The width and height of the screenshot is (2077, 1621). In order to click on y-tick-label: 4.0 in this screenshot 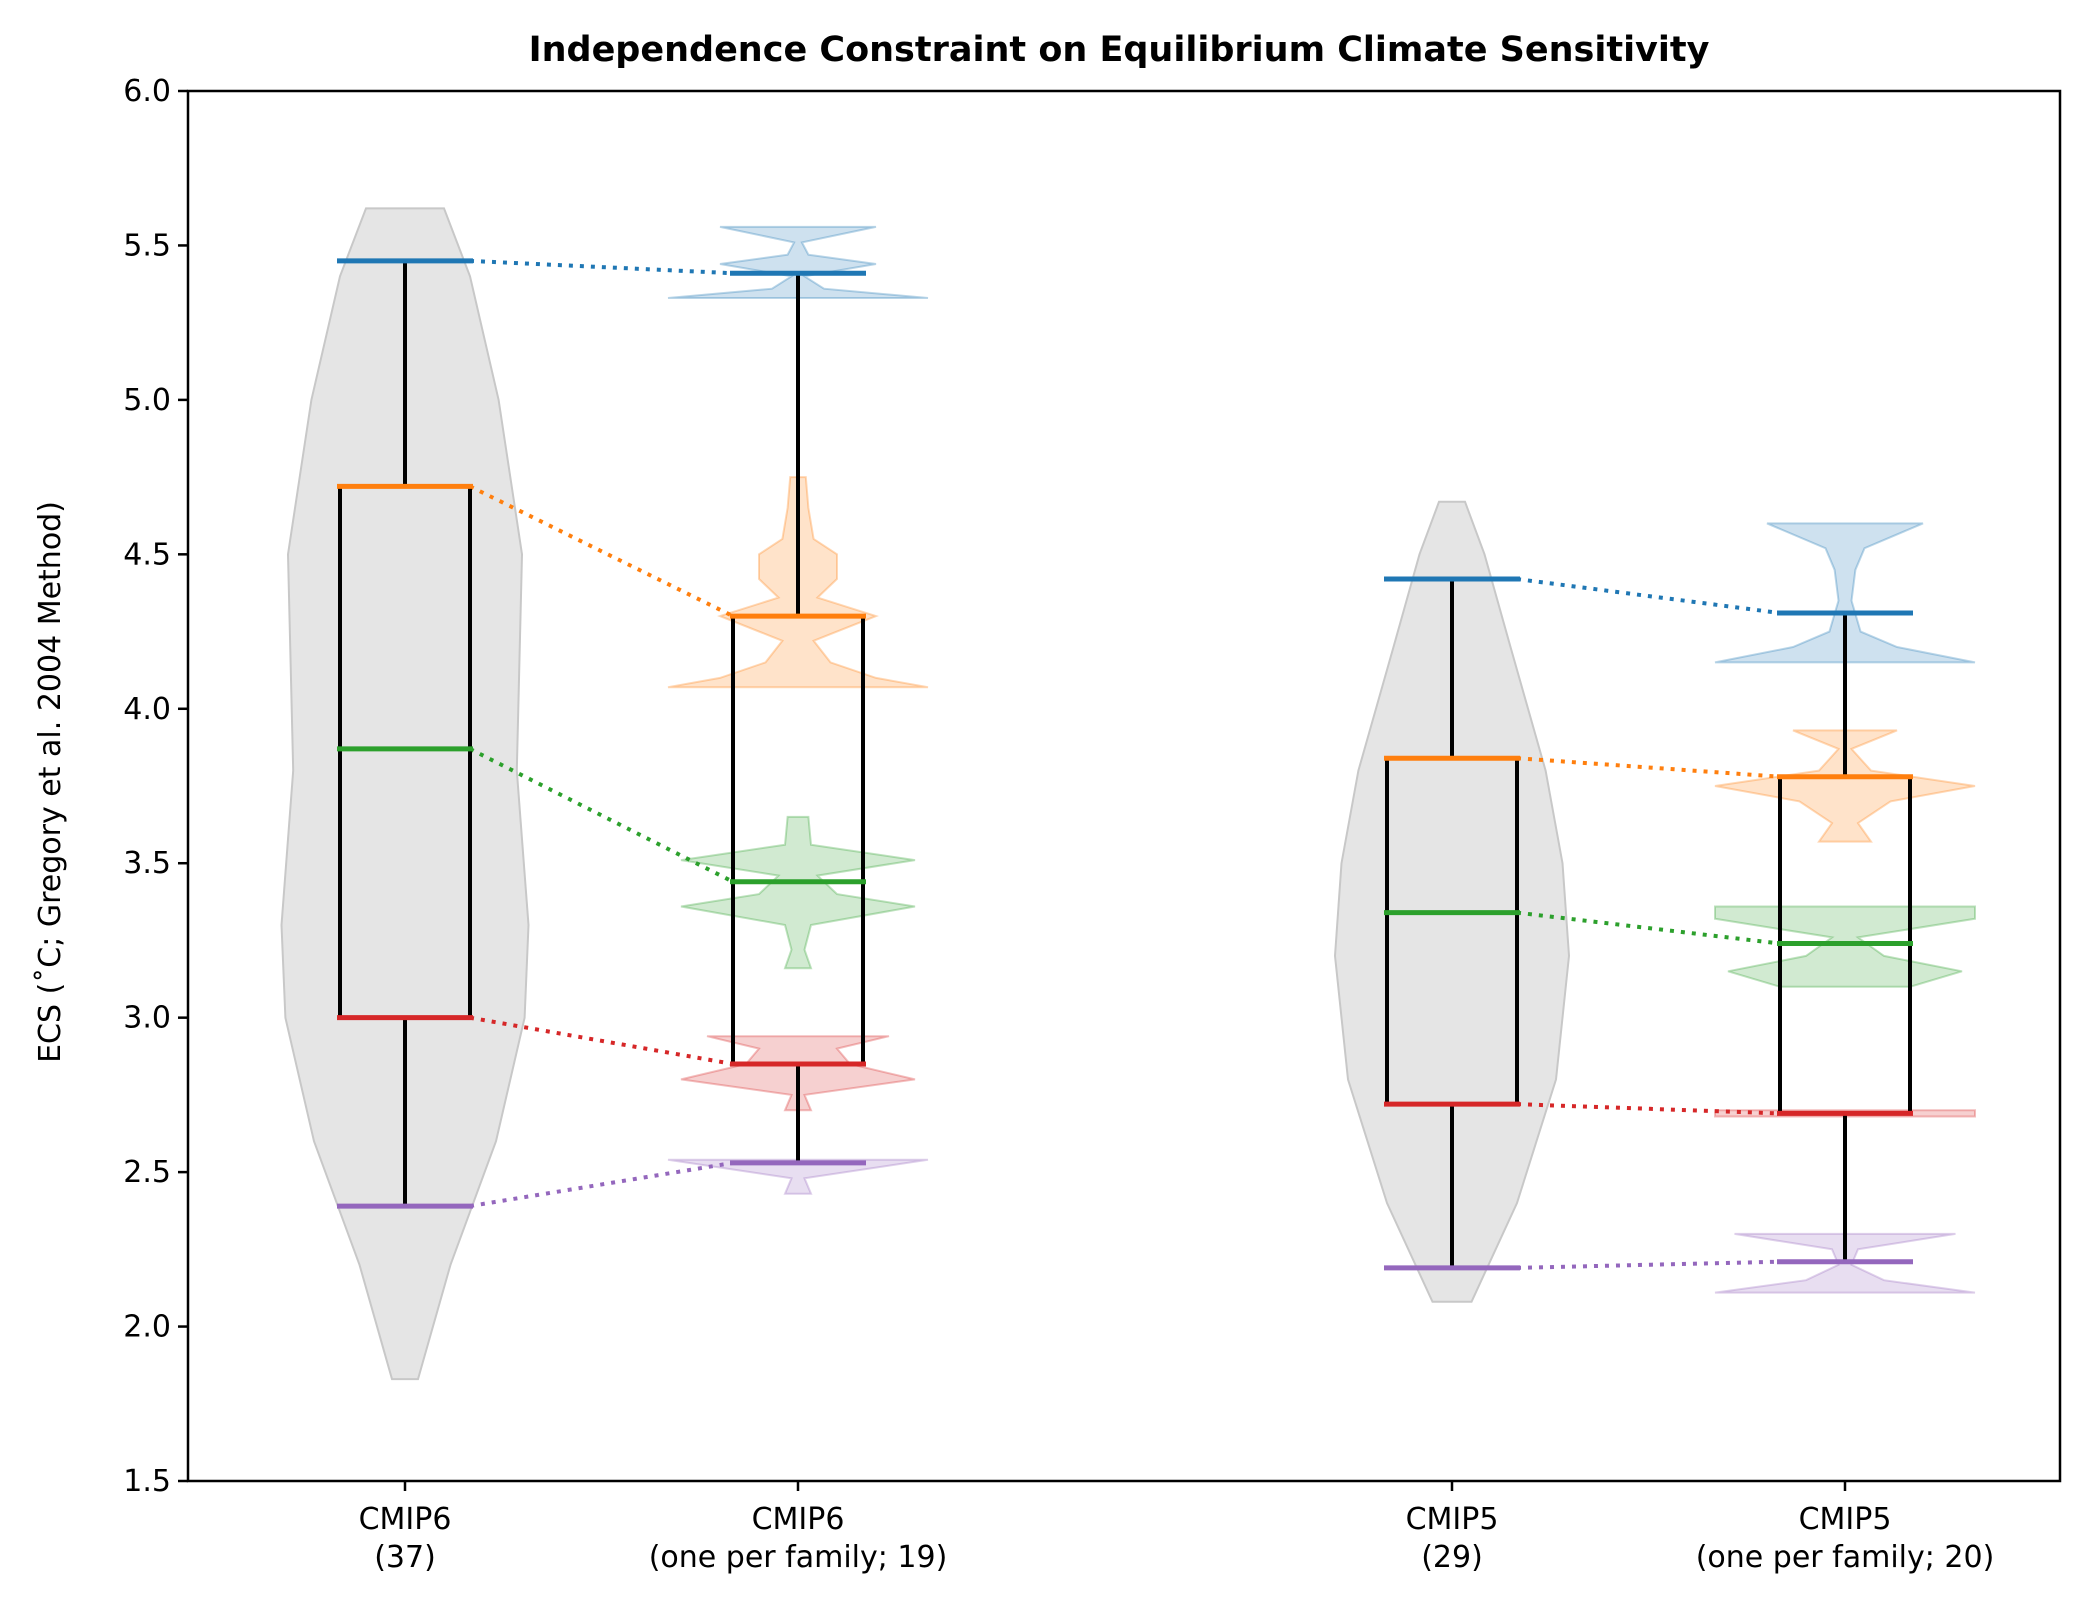, I will do `click(147, 709)`.